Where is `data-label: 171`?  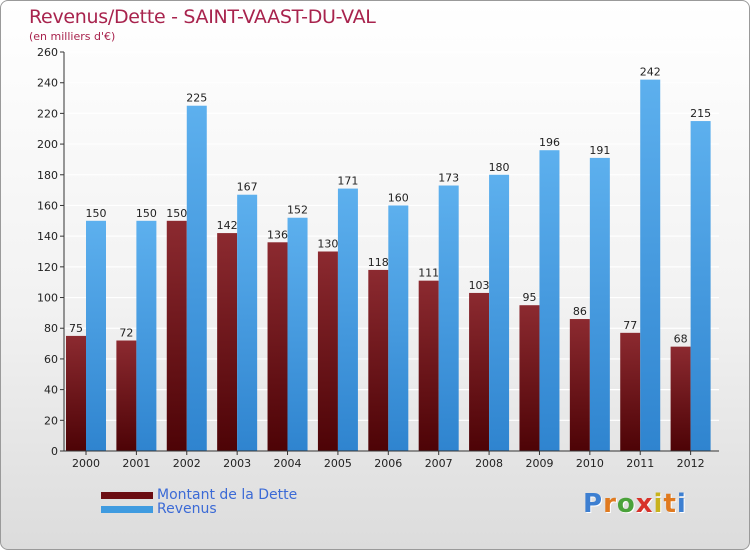
data-label: 171 is located at coordinates (347, 181).